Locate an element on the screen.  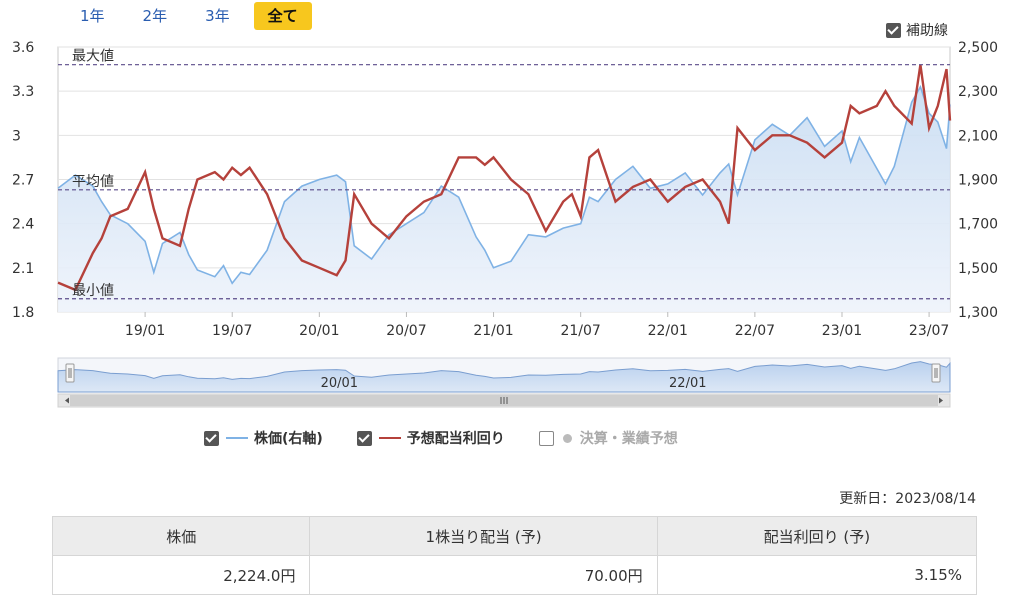
legend-earnings-label: 決算・業績予想 is located at coordinates (628, 439).